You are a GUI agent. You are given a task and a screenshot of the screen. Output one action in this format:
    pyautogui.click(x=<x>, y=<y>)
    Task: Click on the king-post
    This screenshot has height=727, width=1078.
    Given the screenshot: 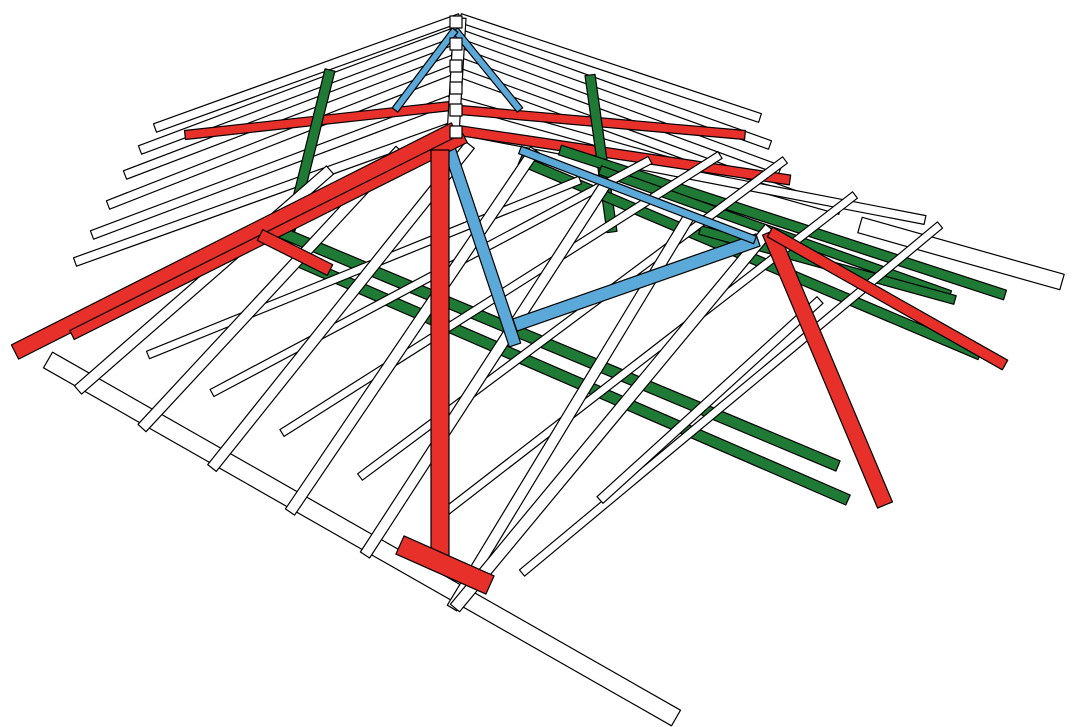 What is the action you would take?
    pyautogui.click(x=440, y=357)
    